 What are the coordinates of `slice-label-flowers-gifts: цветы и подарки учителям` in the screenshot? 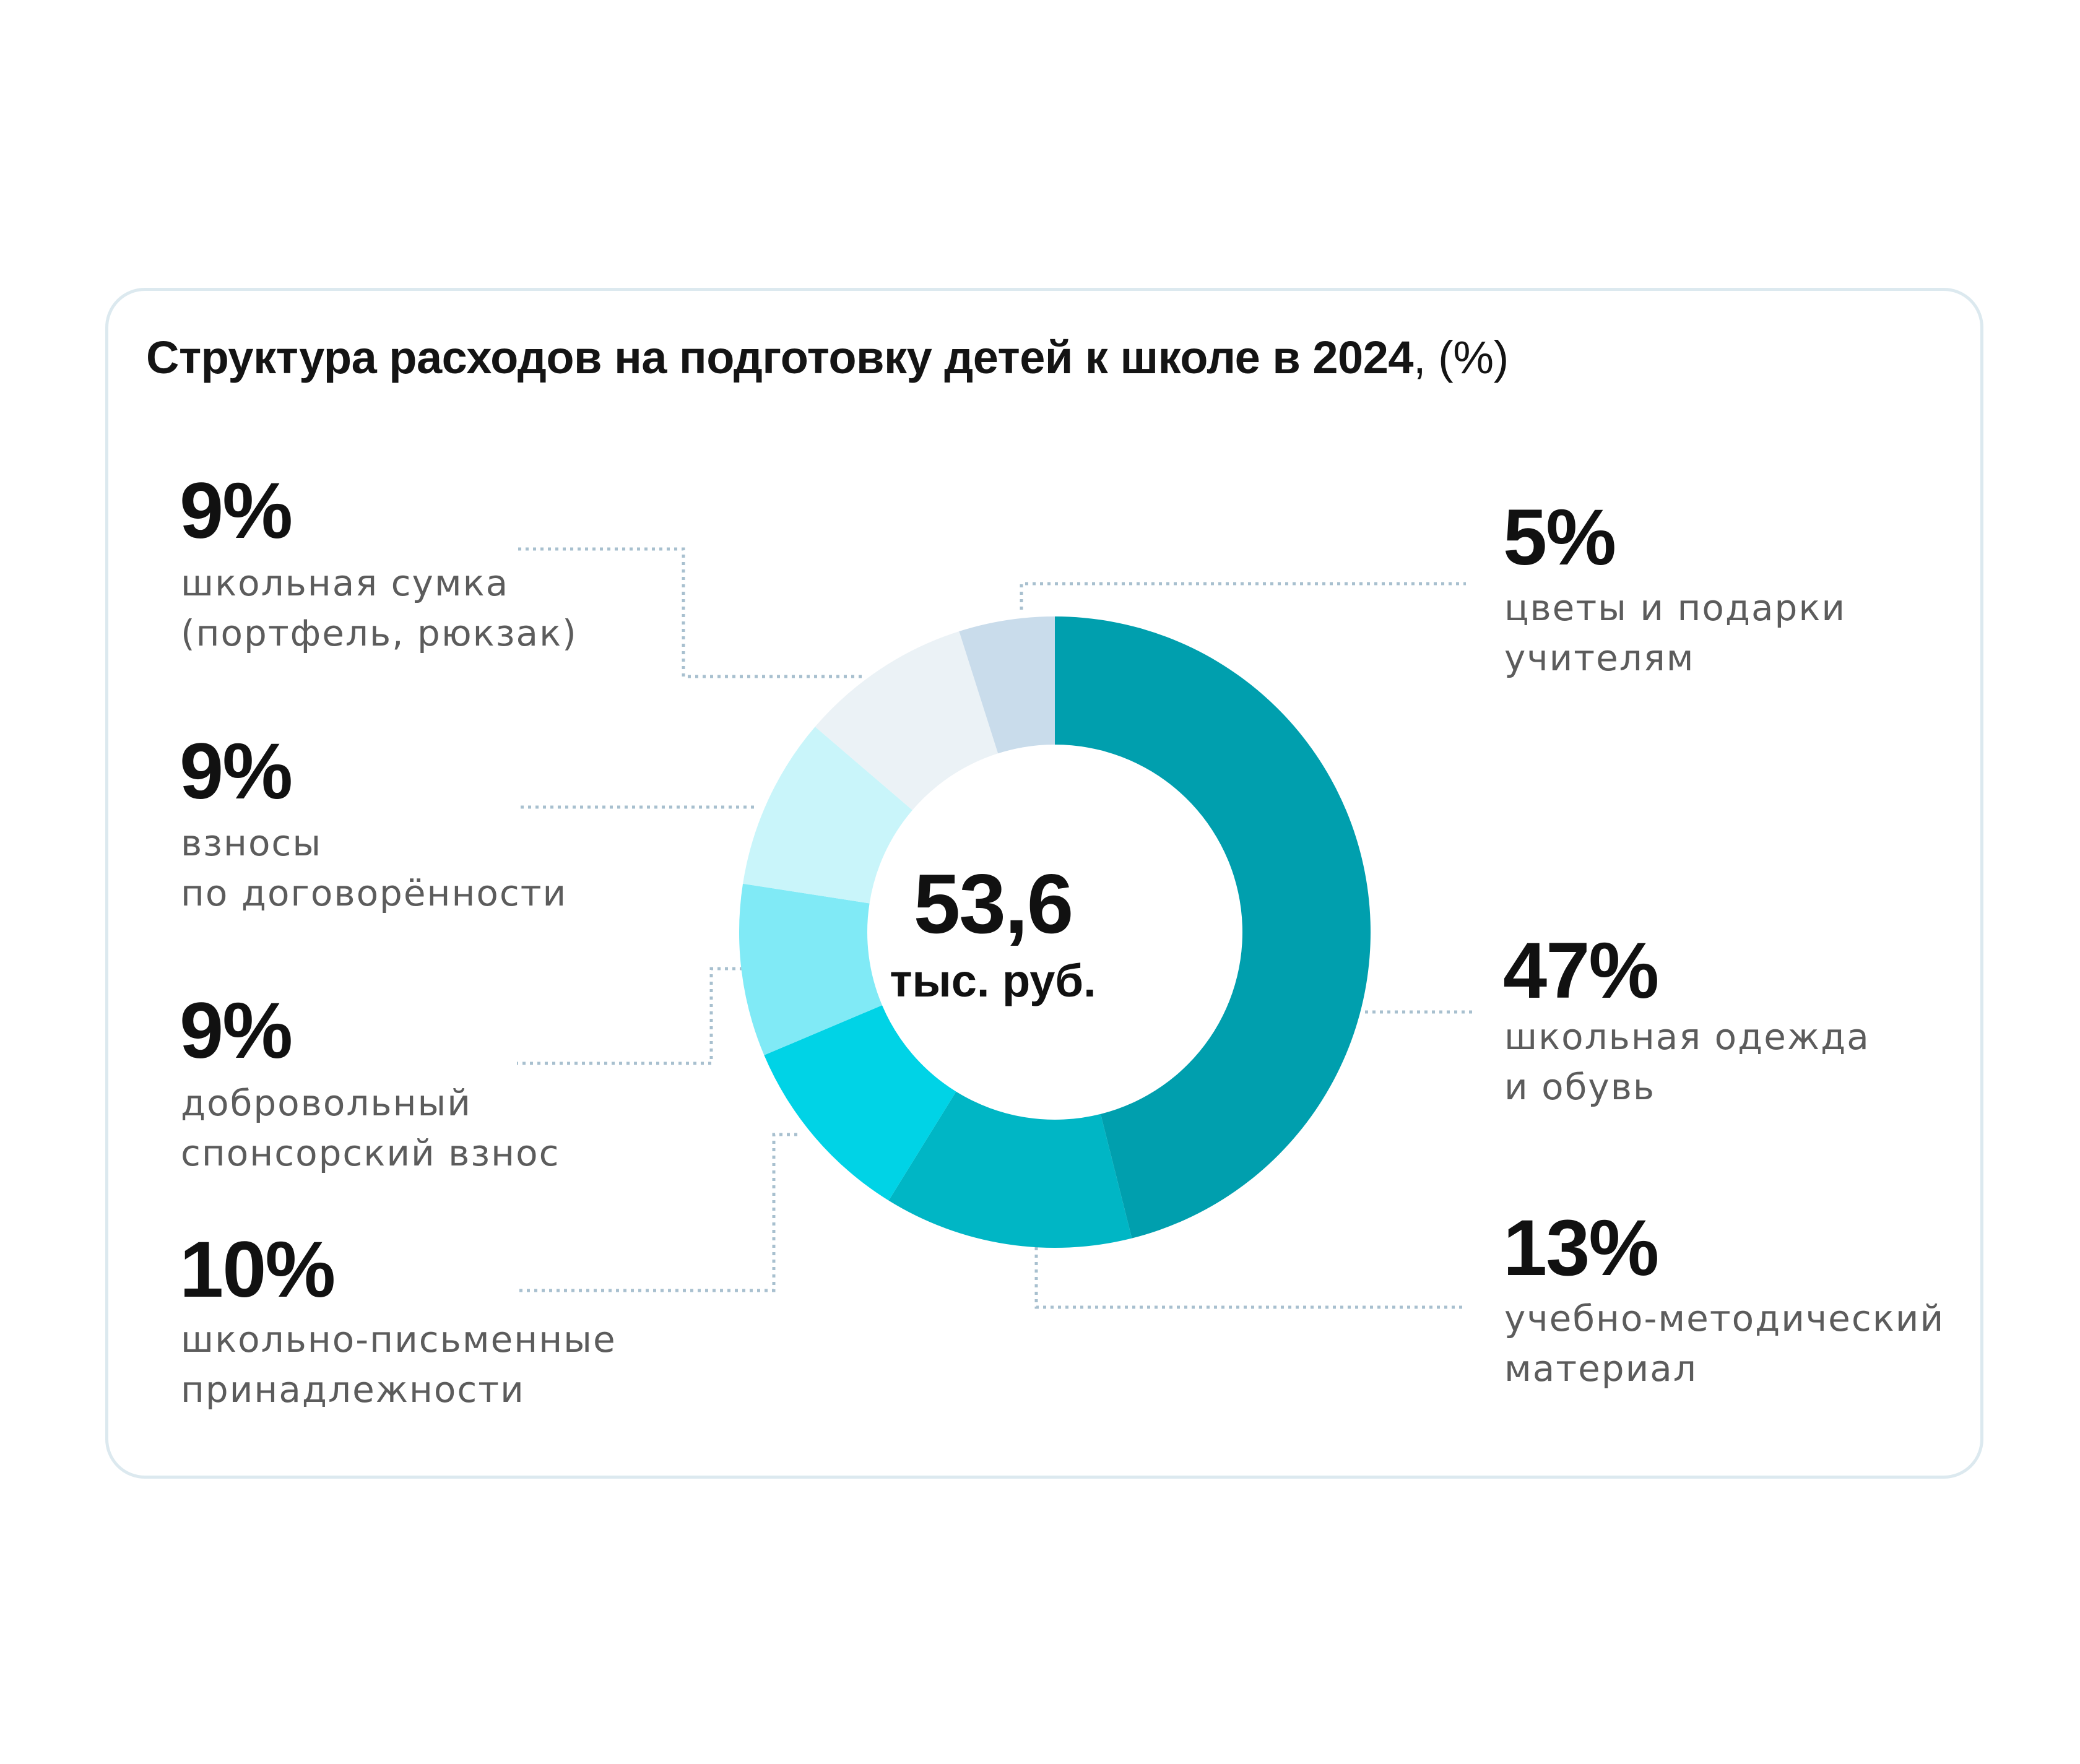 It's located at (1675, 633).